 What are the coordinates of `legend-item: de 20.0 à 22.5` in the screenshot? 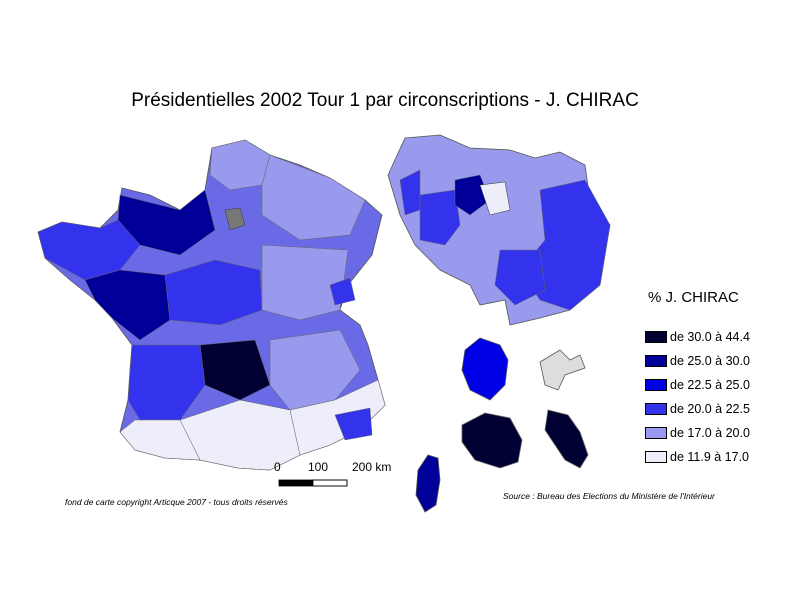 It's located at (697, 409).